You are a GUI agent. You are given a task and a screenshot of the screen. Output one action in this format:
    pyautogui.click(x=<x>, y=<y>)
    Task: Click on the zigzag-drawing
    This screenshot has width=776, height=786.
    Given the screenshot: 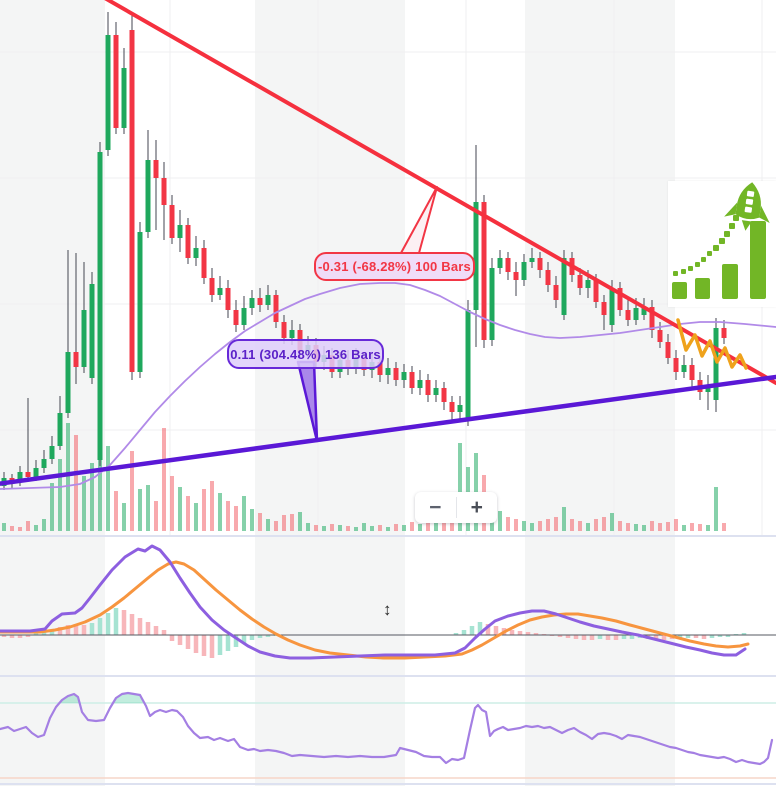 What is the action you would take?
    pyautogui.click(x=712, y=344)
    